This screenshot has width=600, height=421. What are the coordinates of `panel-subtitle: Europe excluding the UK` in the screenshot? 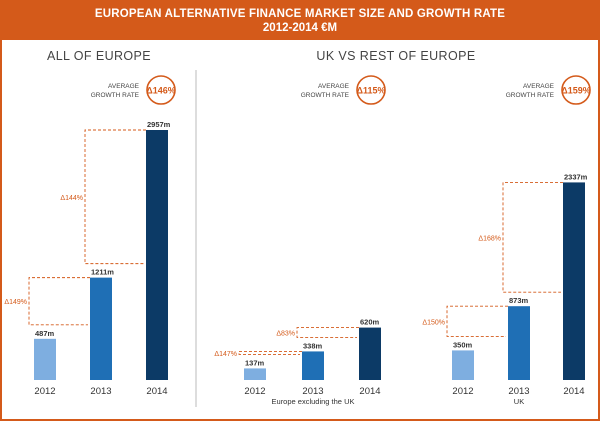 It's located at (313, 401).